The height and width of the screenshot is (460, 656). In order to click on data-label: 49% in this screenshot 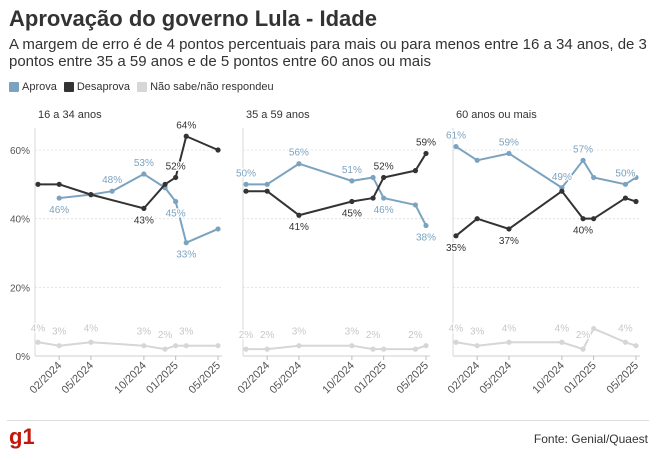, I will do `click(562, 177)`.